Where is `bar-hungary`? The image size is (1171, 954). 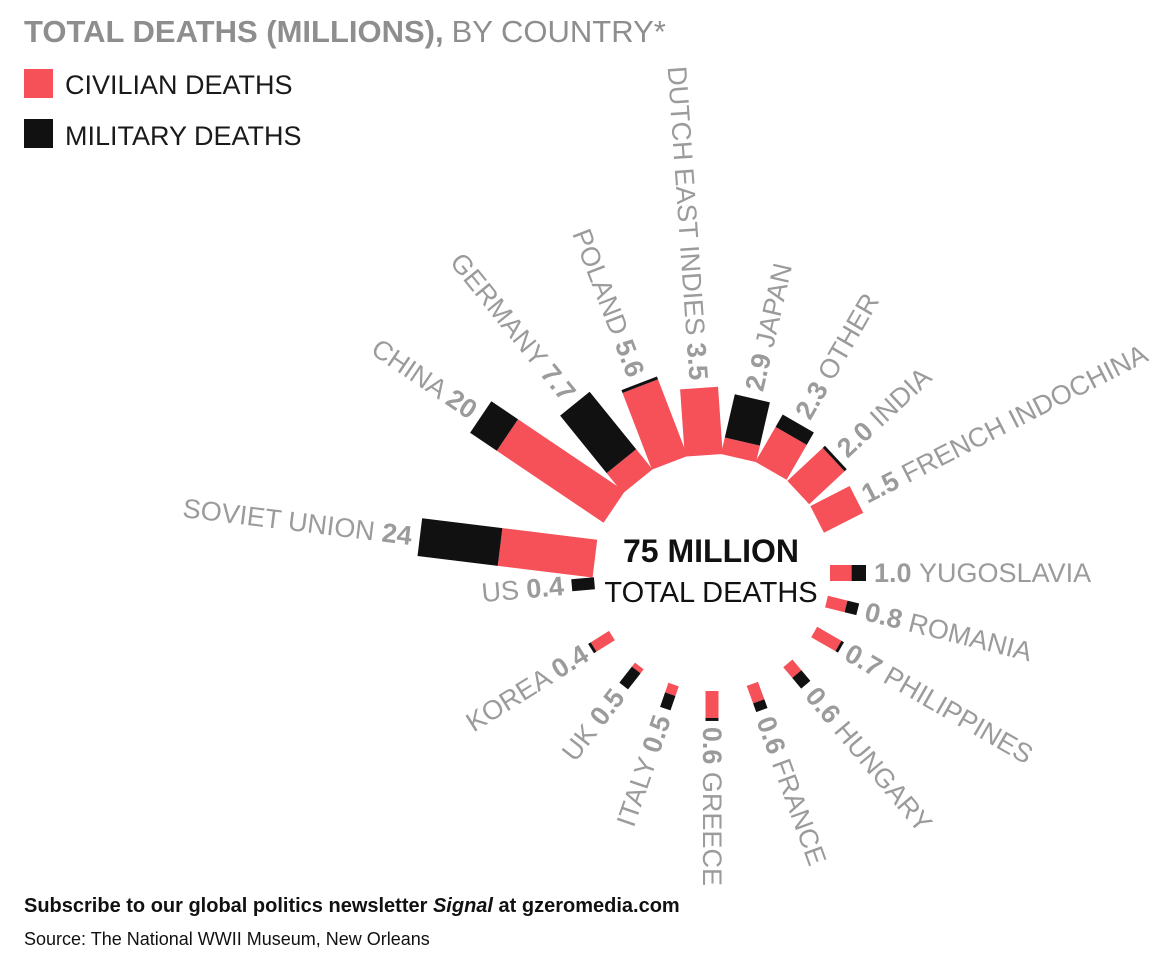
bar-hungary is located at coordinates (797, 674).